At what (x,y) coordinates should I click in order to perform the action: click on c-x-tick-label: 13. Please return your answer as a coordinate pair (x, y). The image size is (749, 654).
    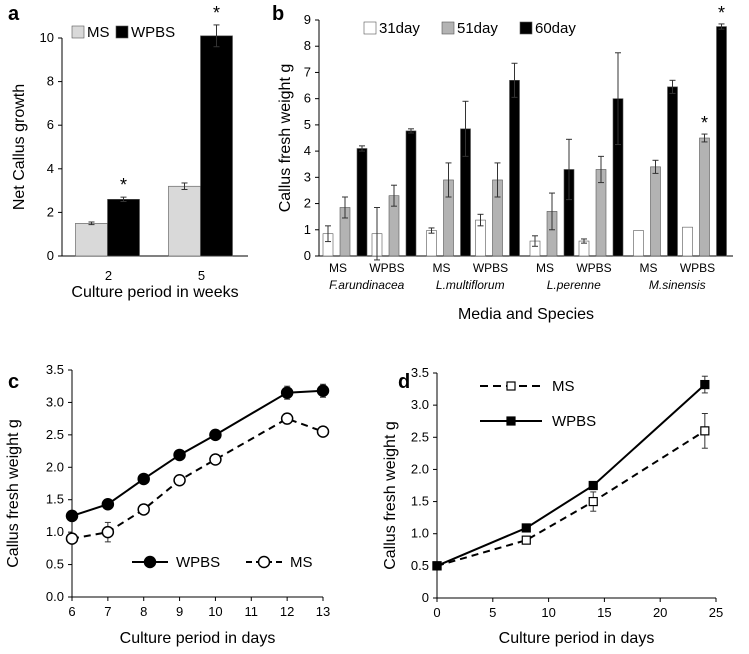
    Looking at the image, I should click on (323, 611).